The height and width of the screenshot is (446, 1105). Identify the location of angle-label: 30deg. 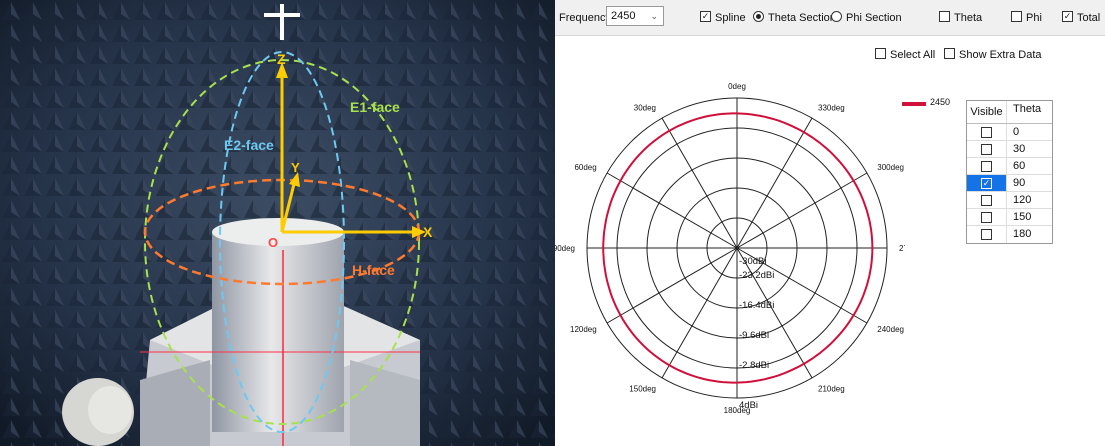
(645, 108).